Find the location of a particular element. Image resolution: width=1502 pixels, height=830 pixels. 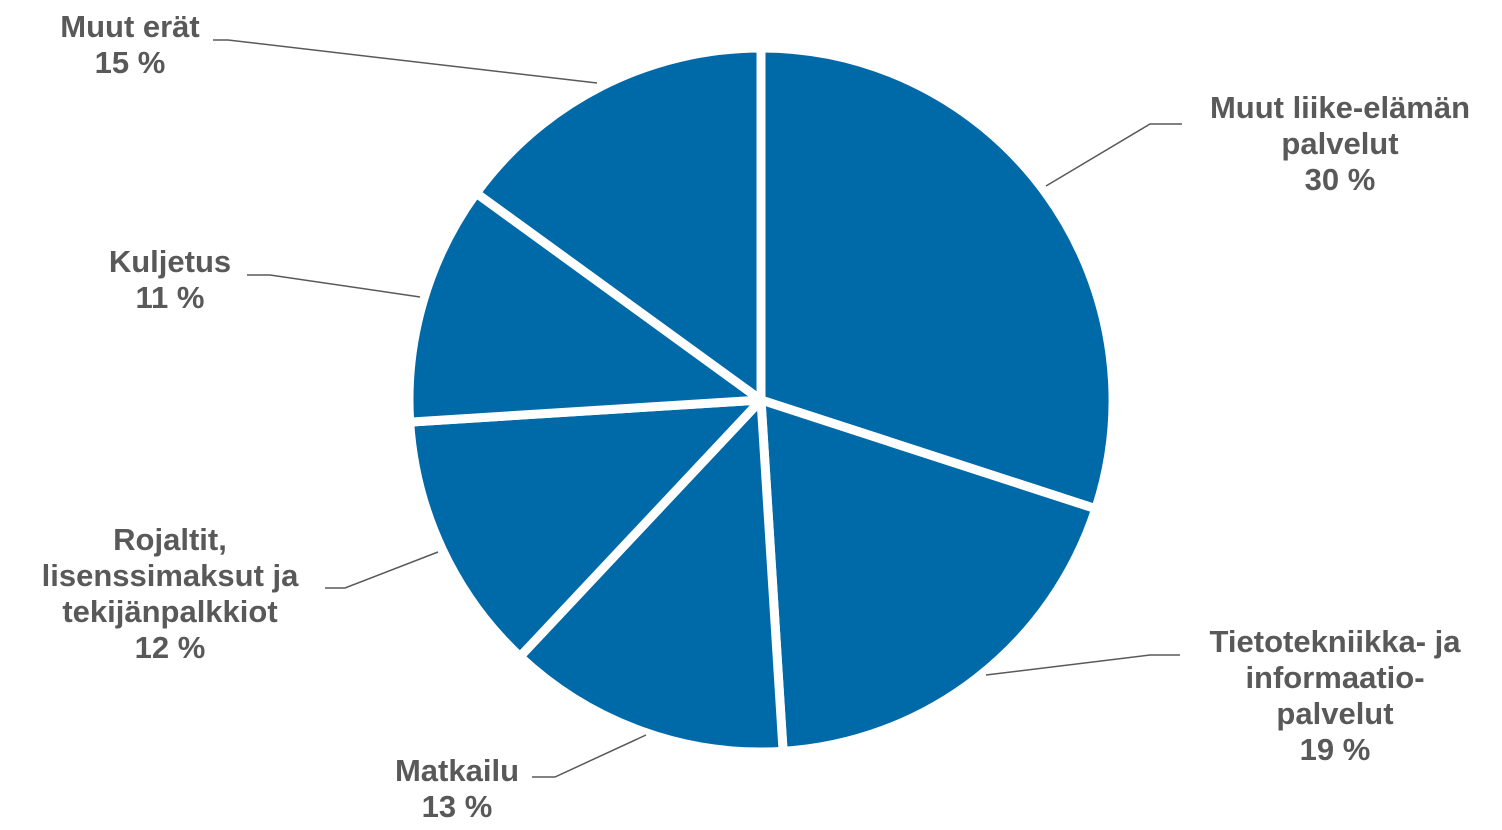

slice-value-label: 30 % is located at coordinates (1340, 179).